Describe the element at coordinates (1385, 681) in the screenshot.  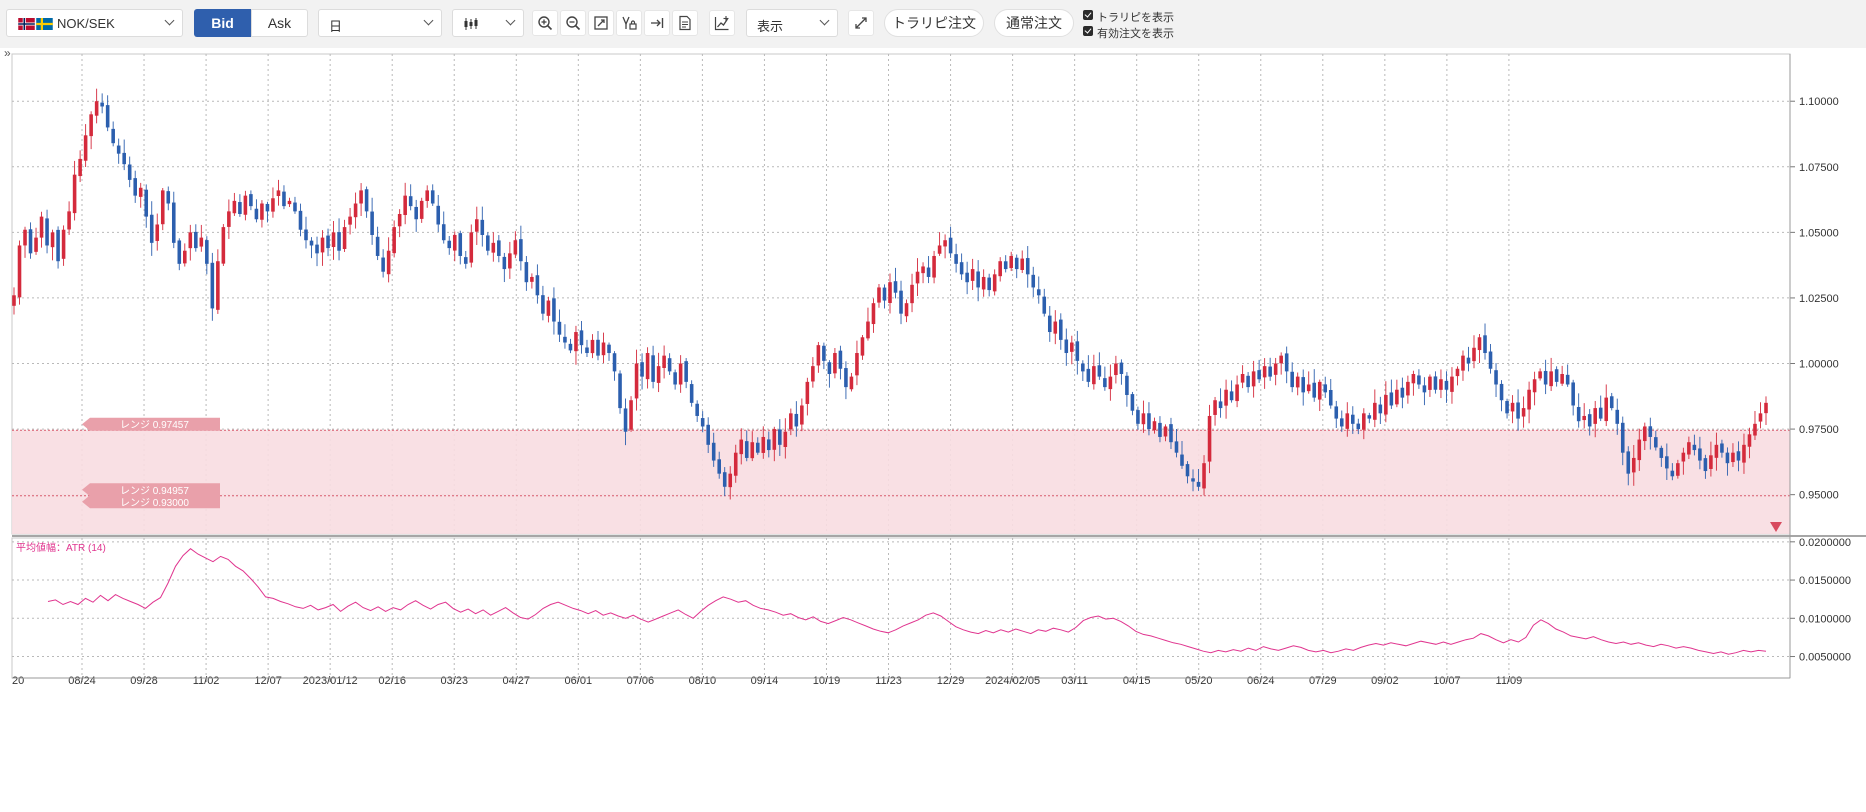
I see `x-tick-label: 09/02` at that location.